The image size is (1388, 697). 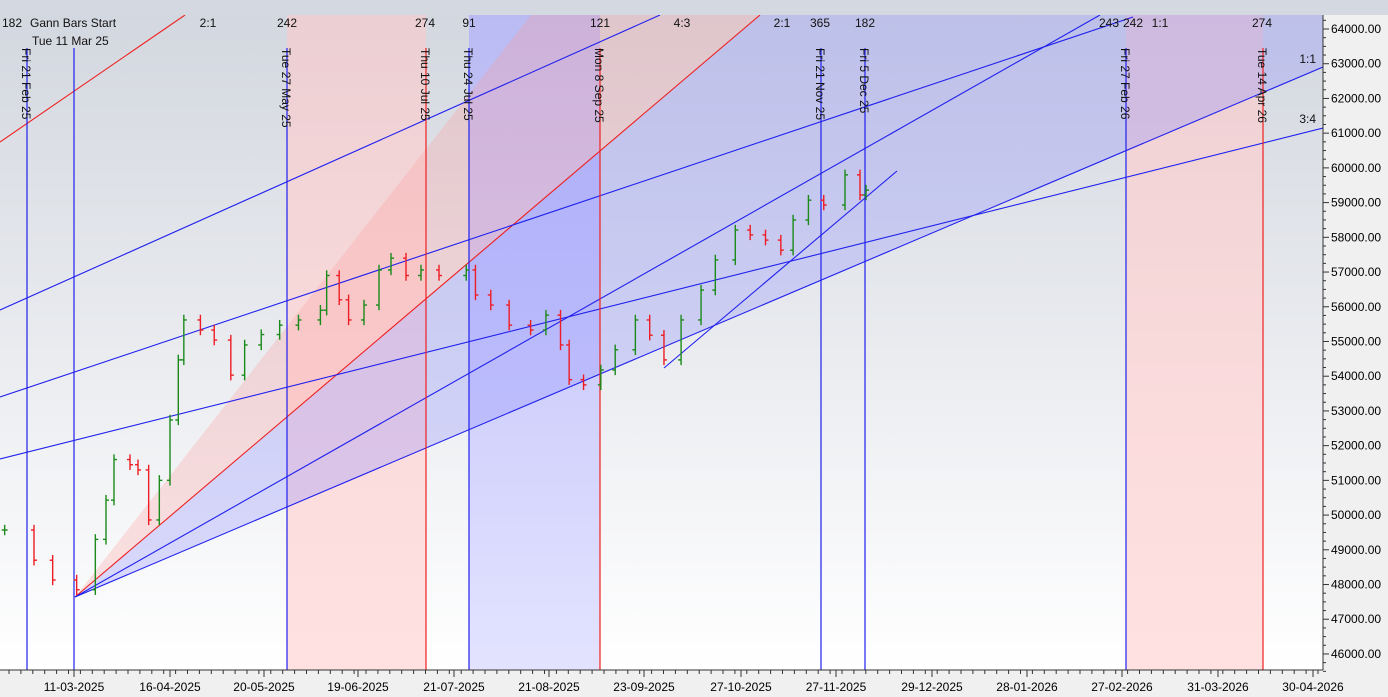 What do you see at coordinates (468, 84) in the screenshot?
I see `time-line-label: Thu 24 Jul 25` at bounding box center [468, 84].